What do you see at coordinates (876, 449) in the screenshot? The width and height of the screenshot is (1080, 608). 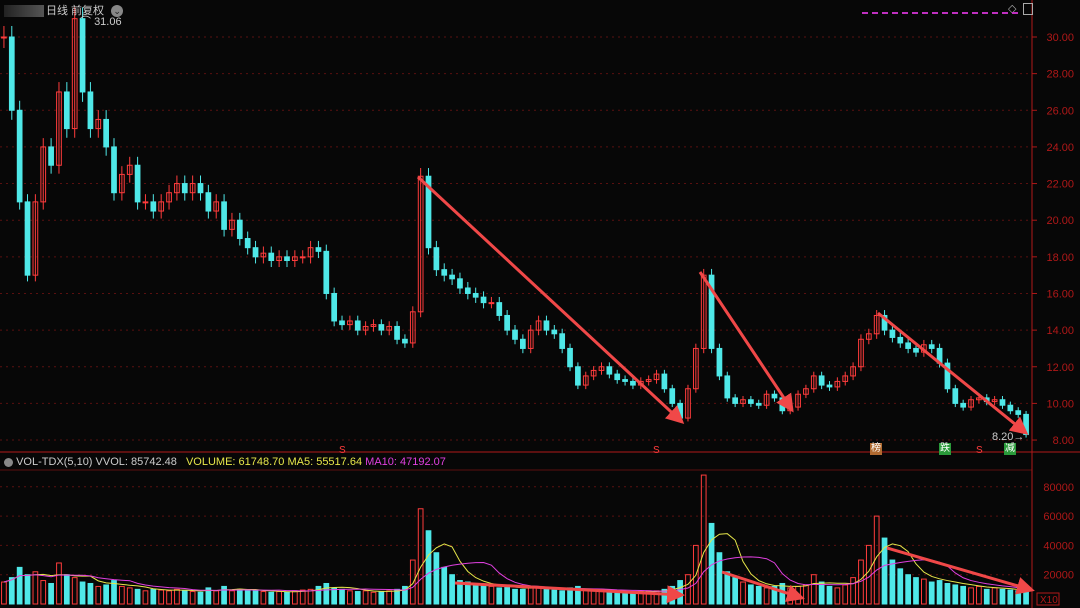 I see `badge-marker: 榜` at bounding box center [876, 449].